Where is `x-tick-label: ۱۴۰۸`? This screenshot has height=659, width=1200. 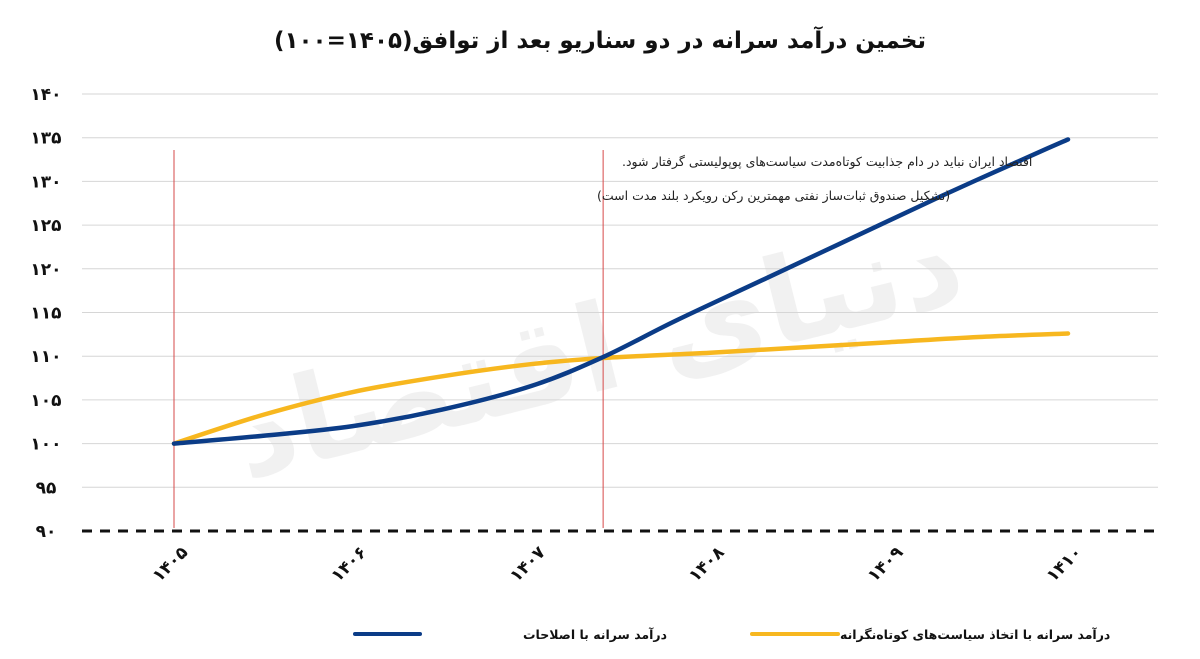 x-tick-label: ۱۴۰۸ is located at coordinates (707, 564).